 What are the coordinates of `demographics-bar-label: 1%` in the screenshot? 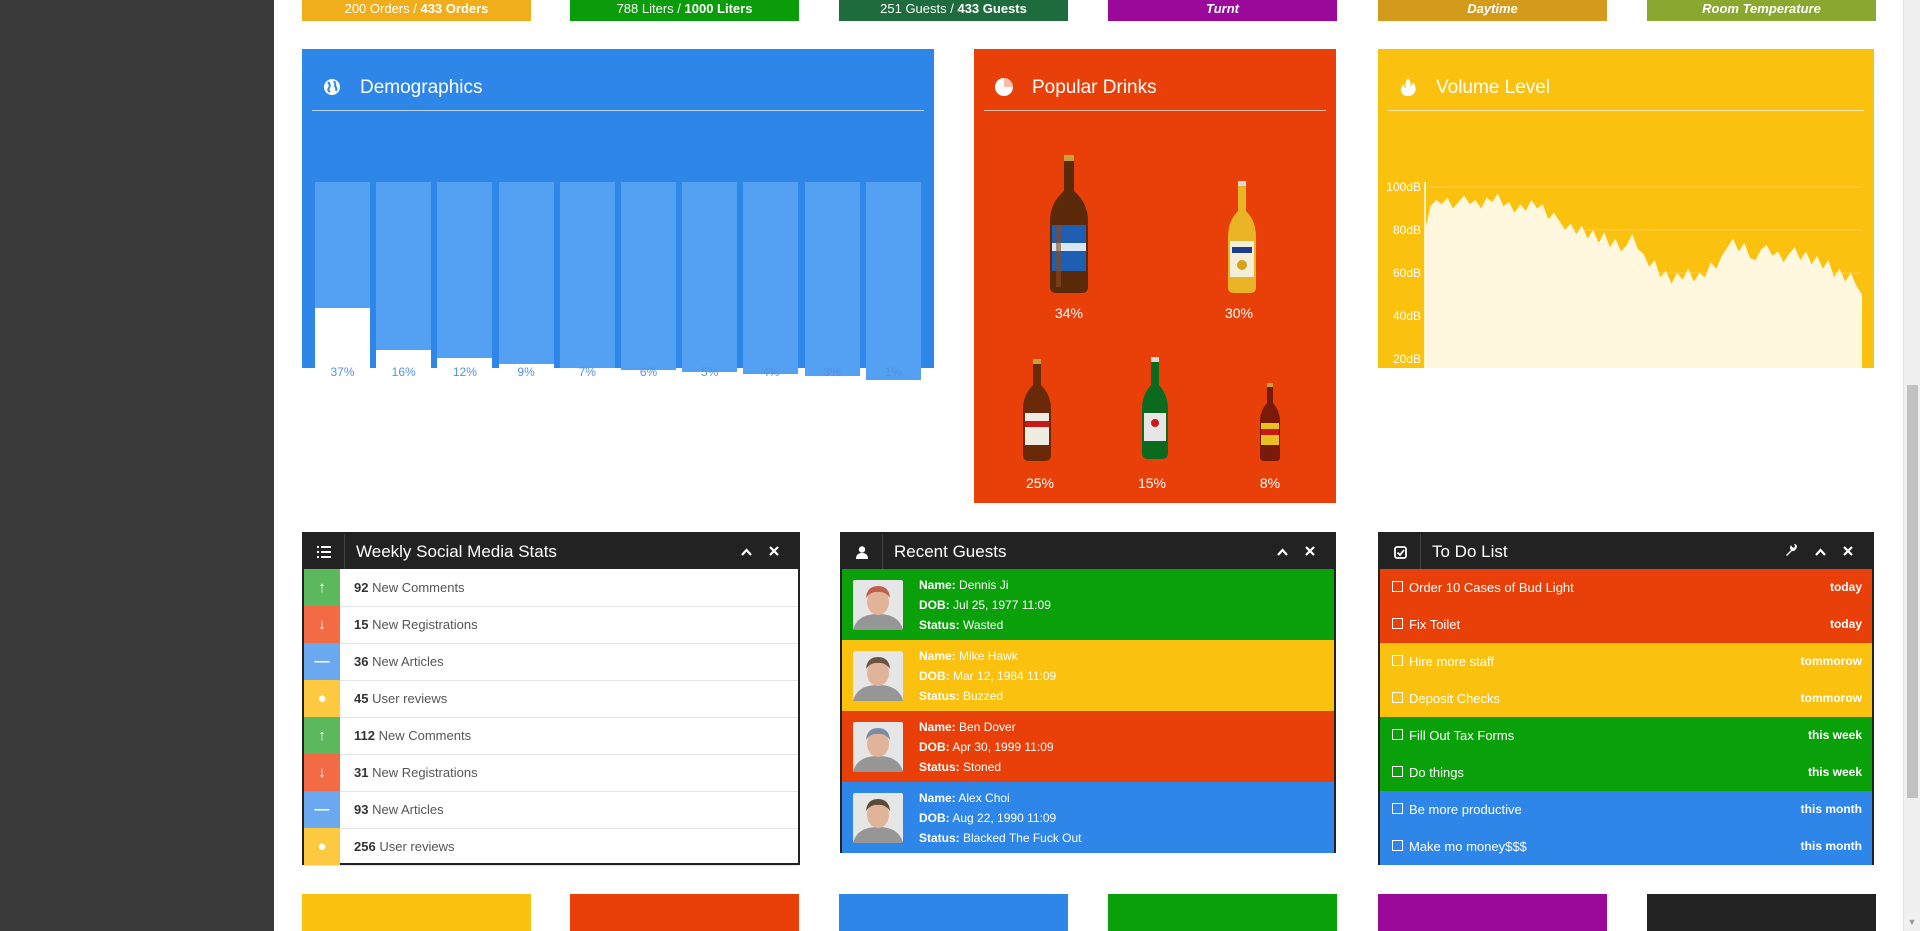 It's located at (893, 372).